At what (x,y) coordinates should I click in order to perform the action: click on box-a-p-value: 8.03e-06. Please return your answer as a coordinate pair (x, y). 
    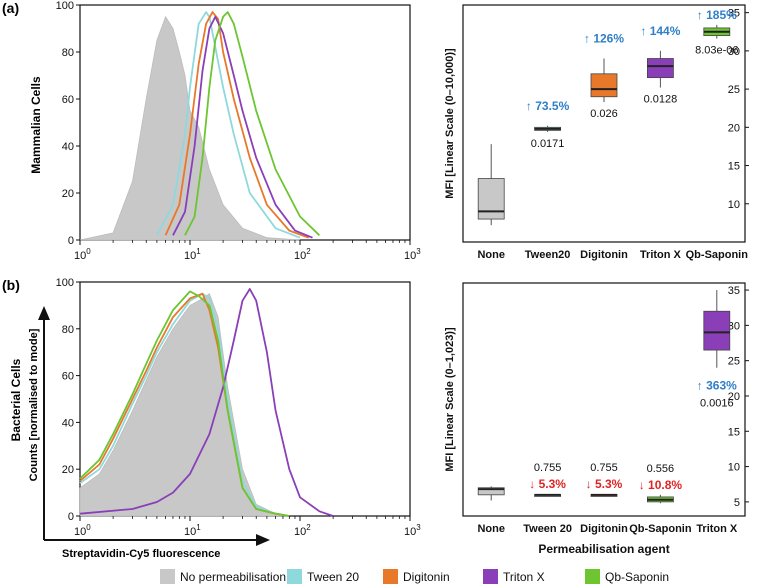
    Looking at the image, I should click on (716, 51).